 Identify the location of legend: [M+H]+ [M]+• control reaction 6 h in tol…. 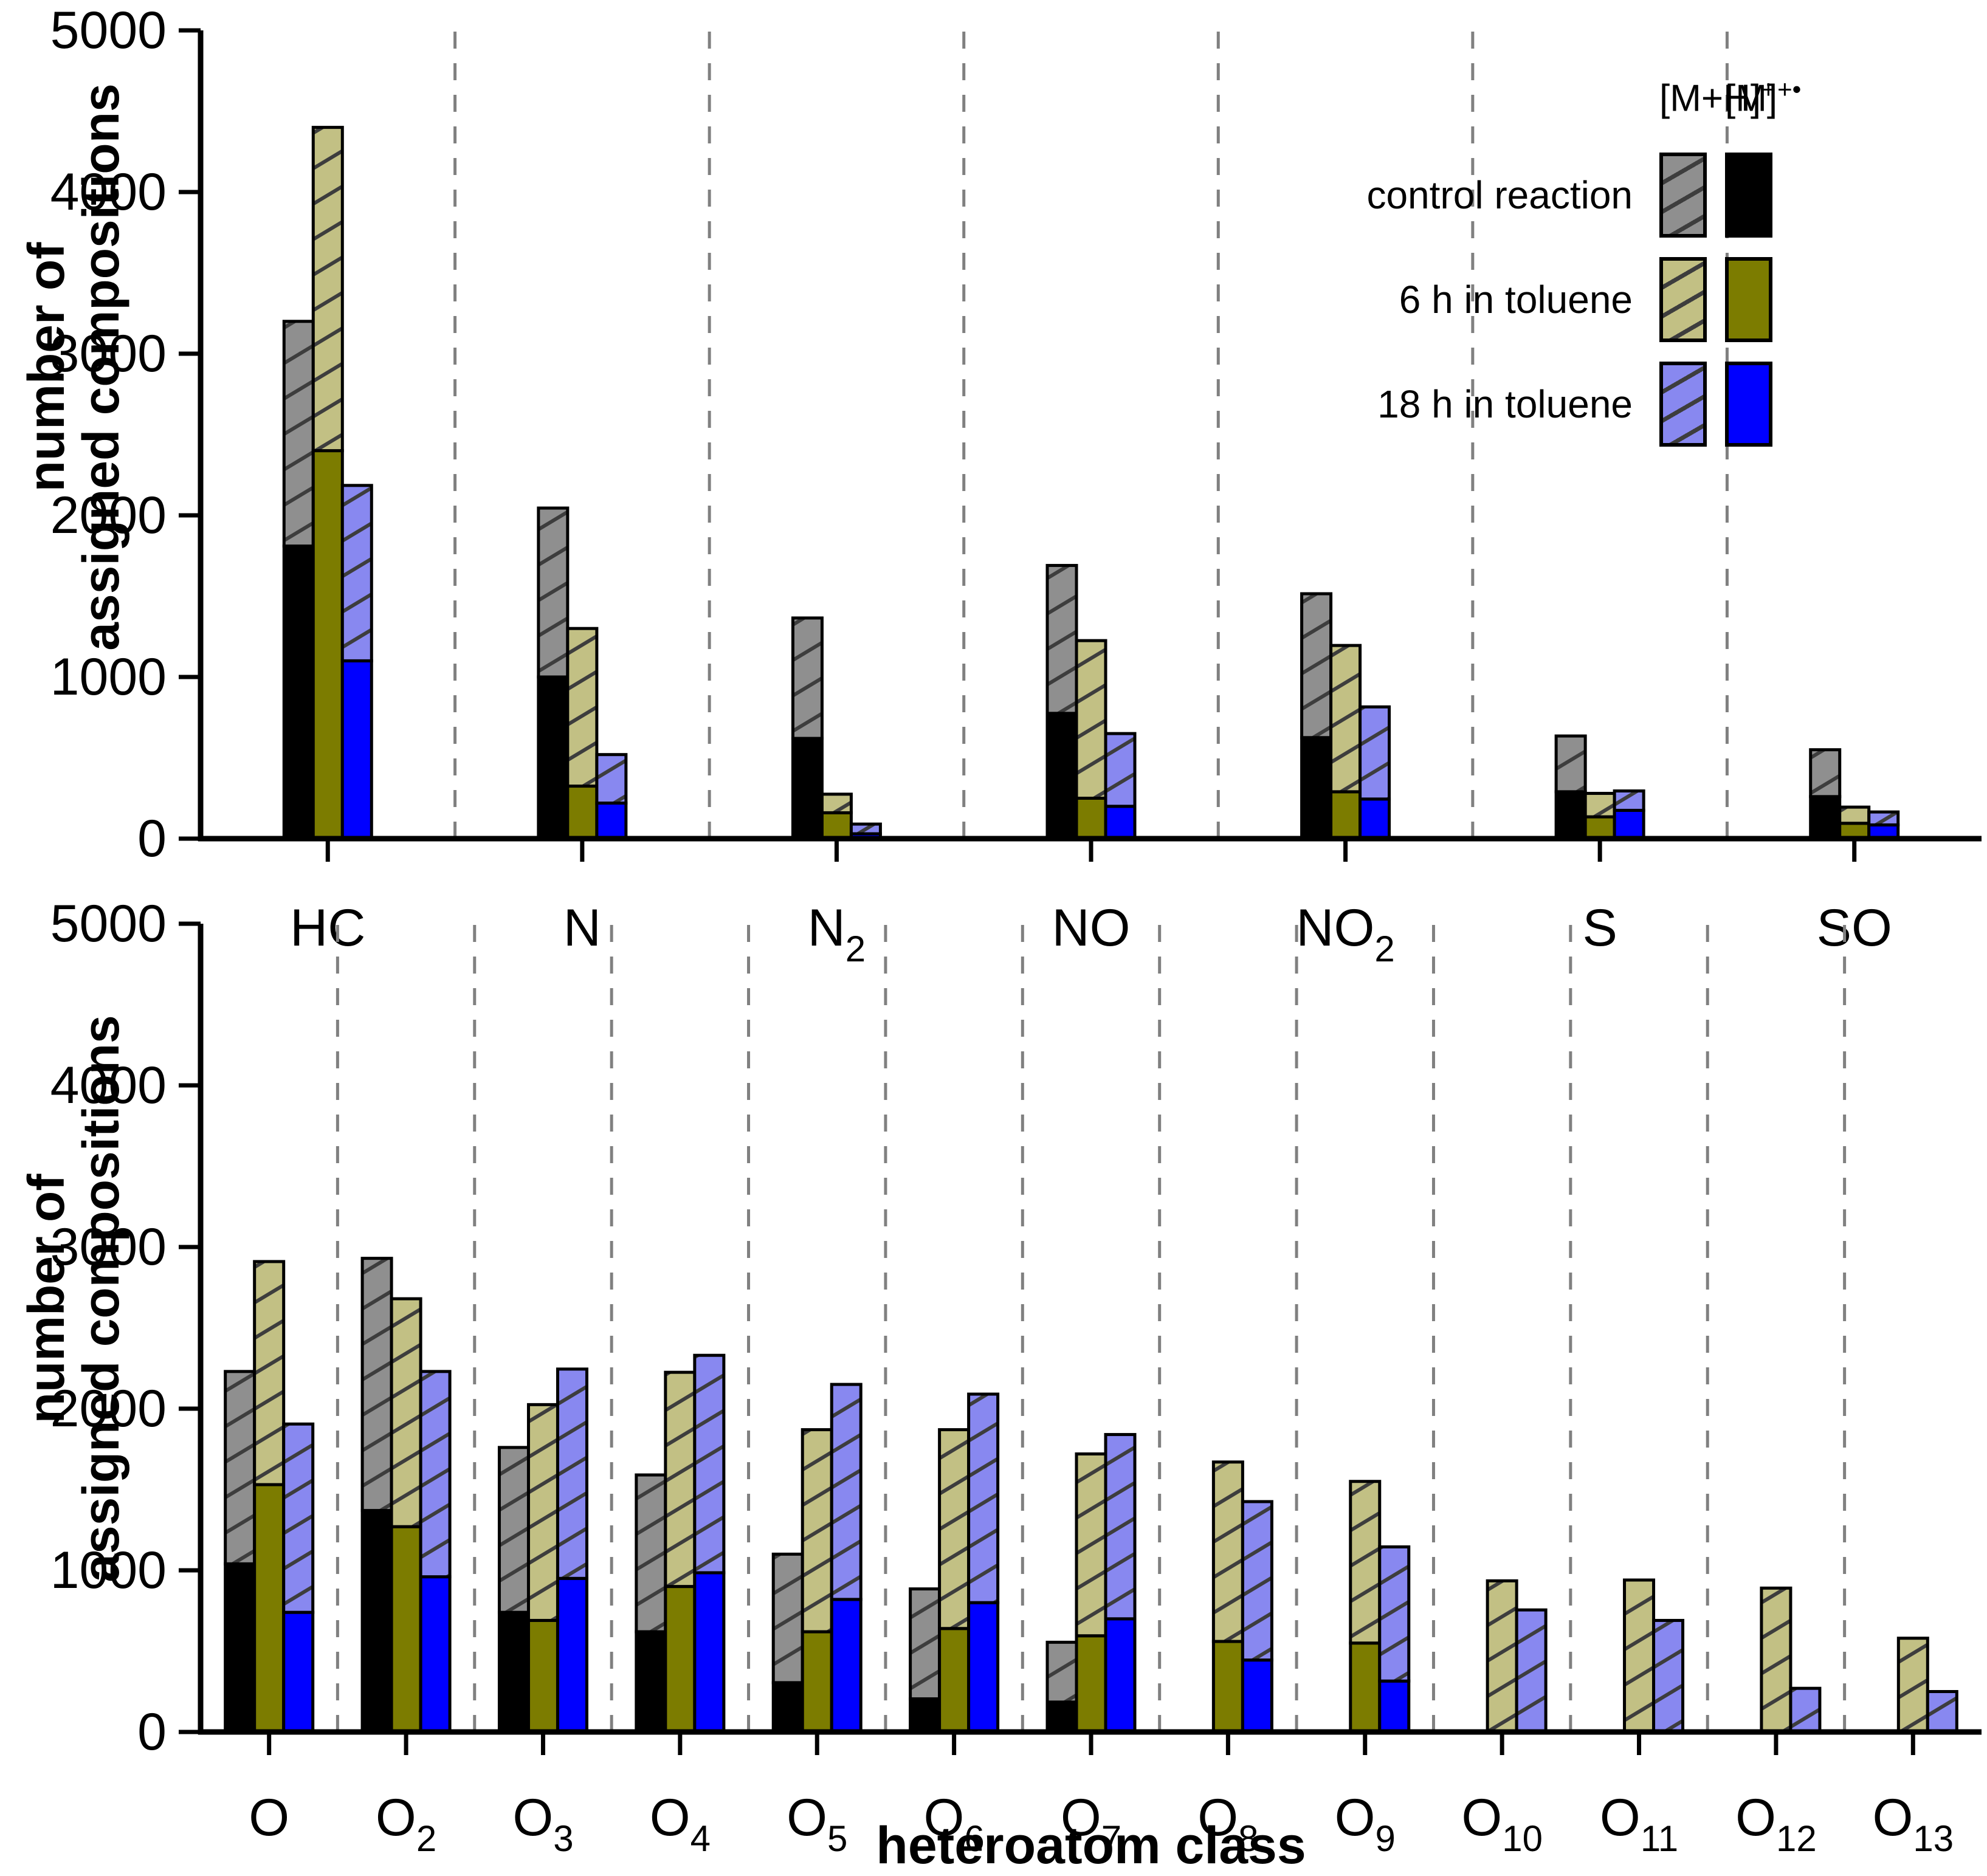
(1575, 257).